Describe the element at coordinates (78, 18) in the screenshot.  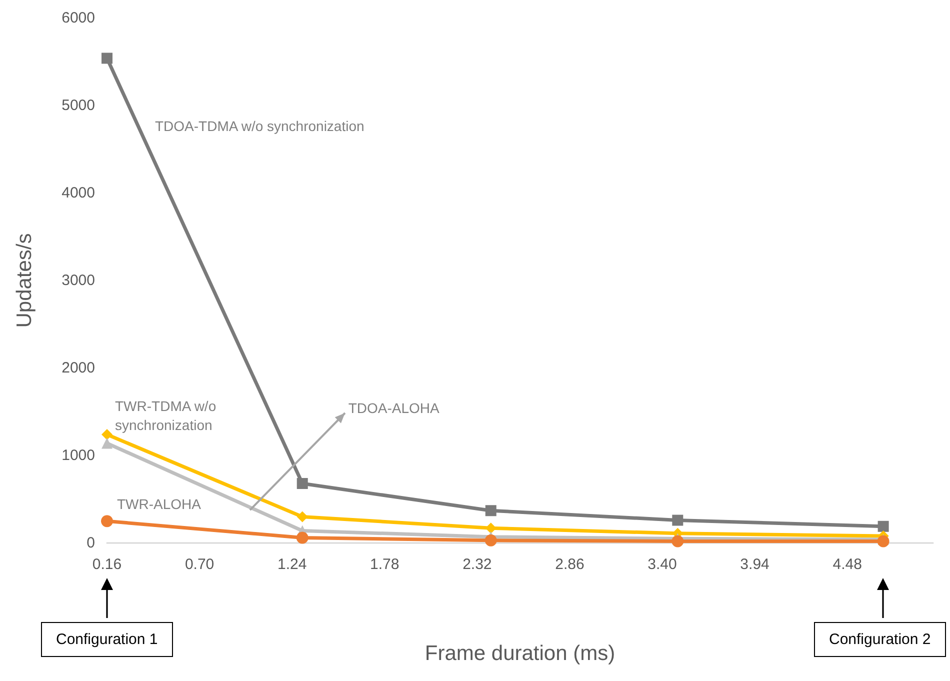
I see `y-tick-label: 6000` at that location.